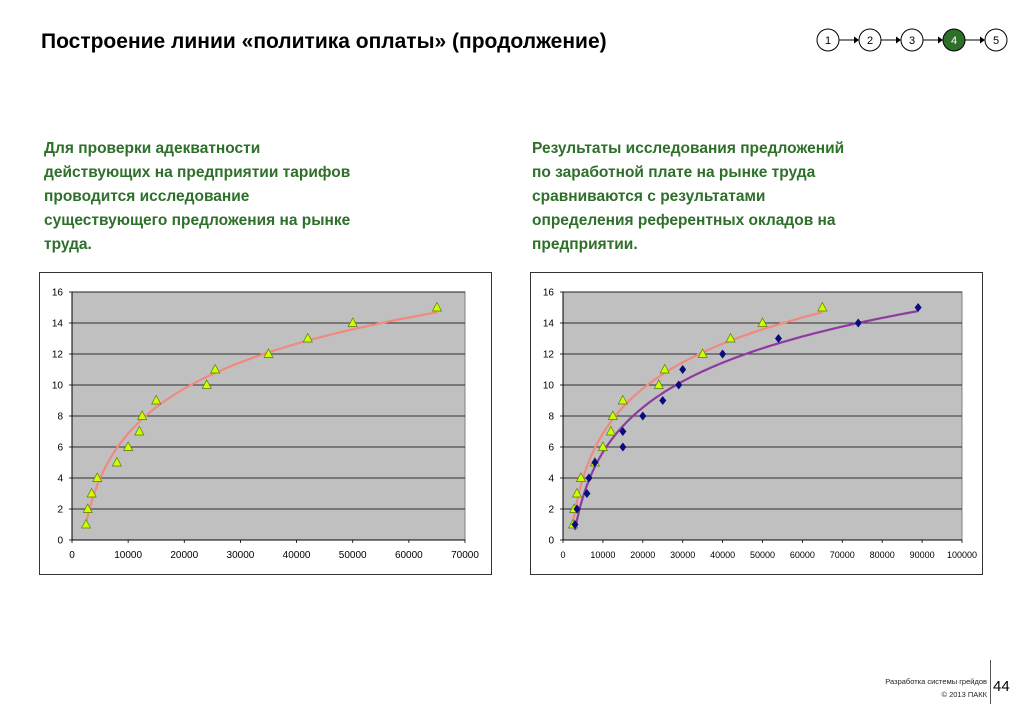 The width and height of the screenshot is (1023, 708). I want to click on page-number: 44, so click(1001, 686).